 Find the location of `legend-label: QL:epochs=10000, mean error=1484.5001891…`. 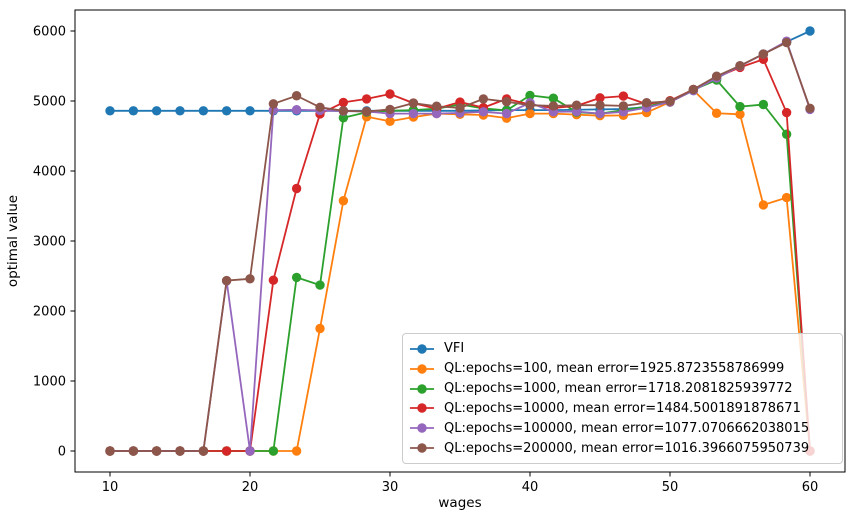

legend-label: QL:epochs=10000, mean error=1484.5001891… is located at coordinates (622, 408).